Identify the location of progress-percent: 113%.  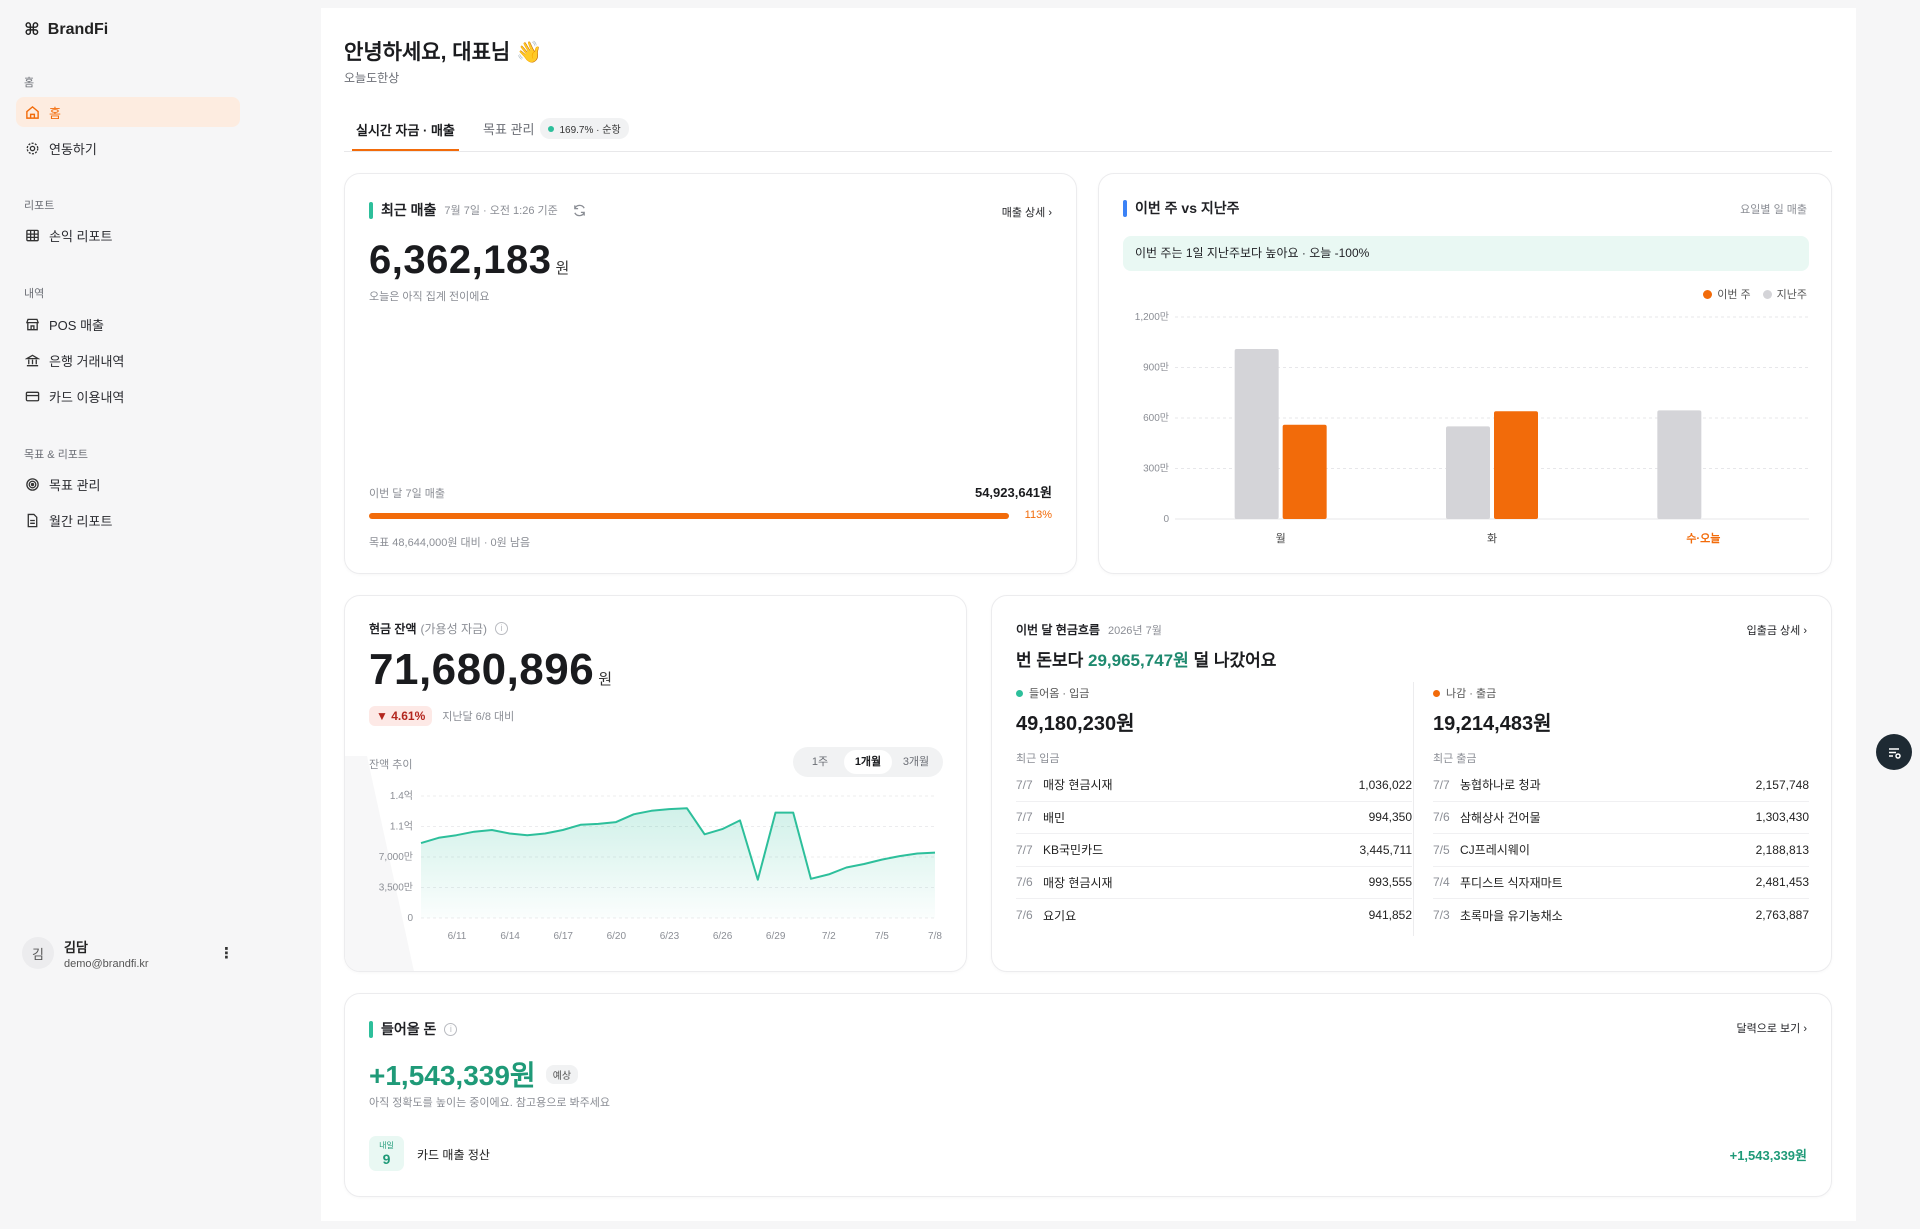
(1038, 515).